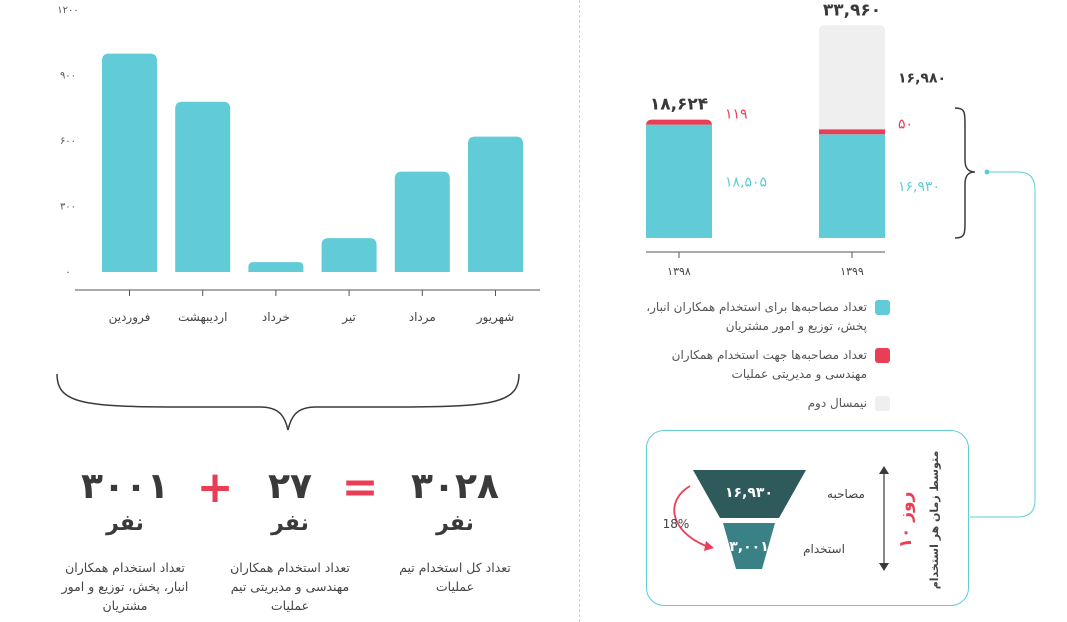  What do you see at coordinates (67, 272) in the screenshot?
I see `y-tick-label: ۰` at bounding box center [67, 272].